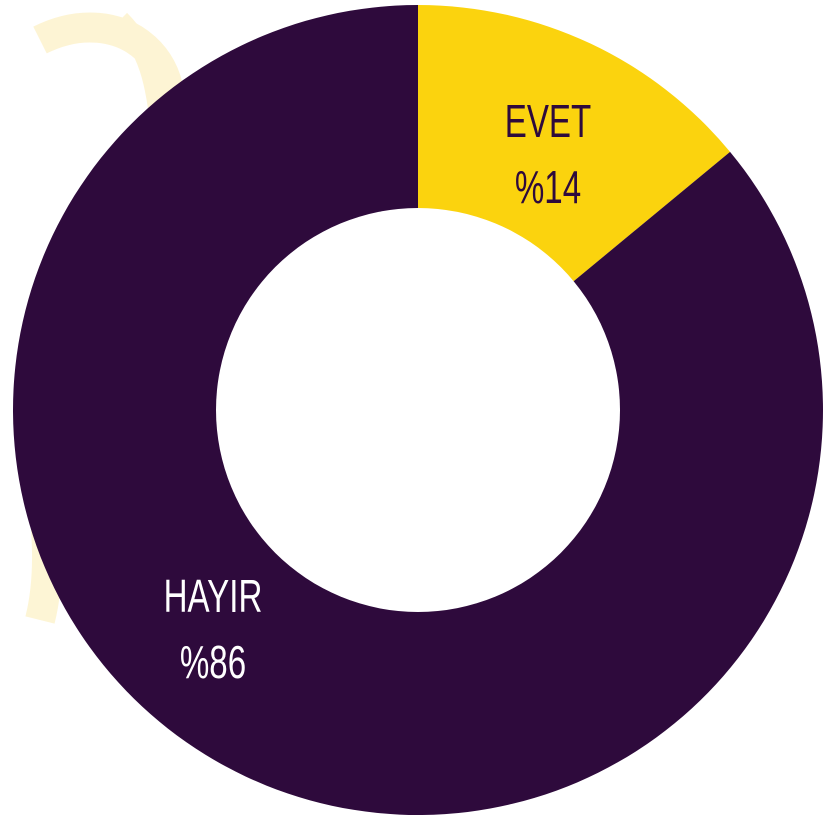  What do you see at coordinates (548, 155) in the screenshot?
I see `slice-label: EVET %14` at bounding box center [548, 155].